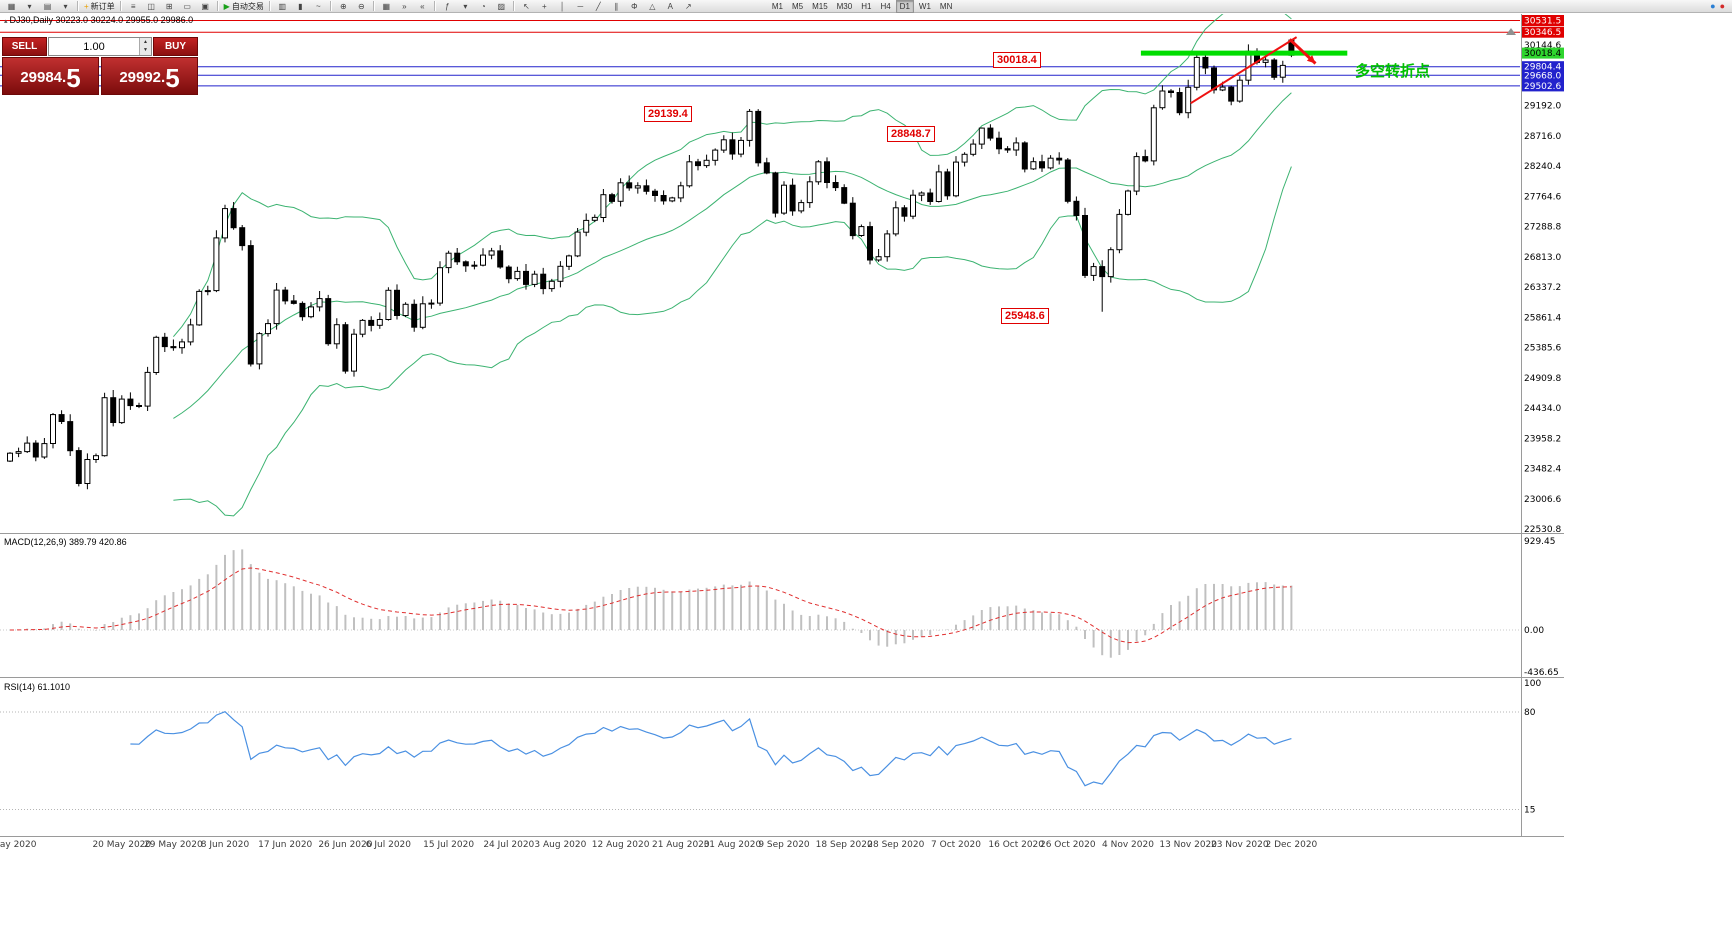  What do you see at coordinates (345, 845) in the screenshot?
I see `svg-text: 26 Jun 2020` at bounding box center [345, 845].